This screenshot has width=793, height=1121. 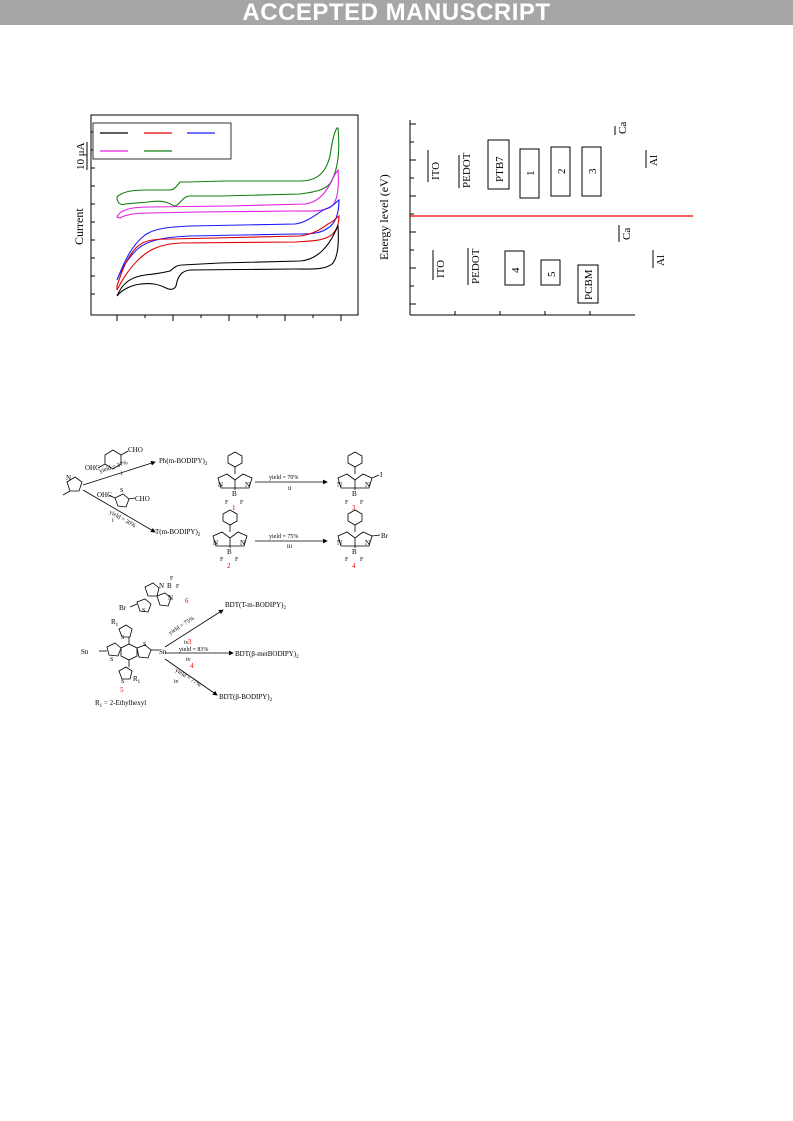 I want to click on arrow1-step: i, so click(x=122, y=474).